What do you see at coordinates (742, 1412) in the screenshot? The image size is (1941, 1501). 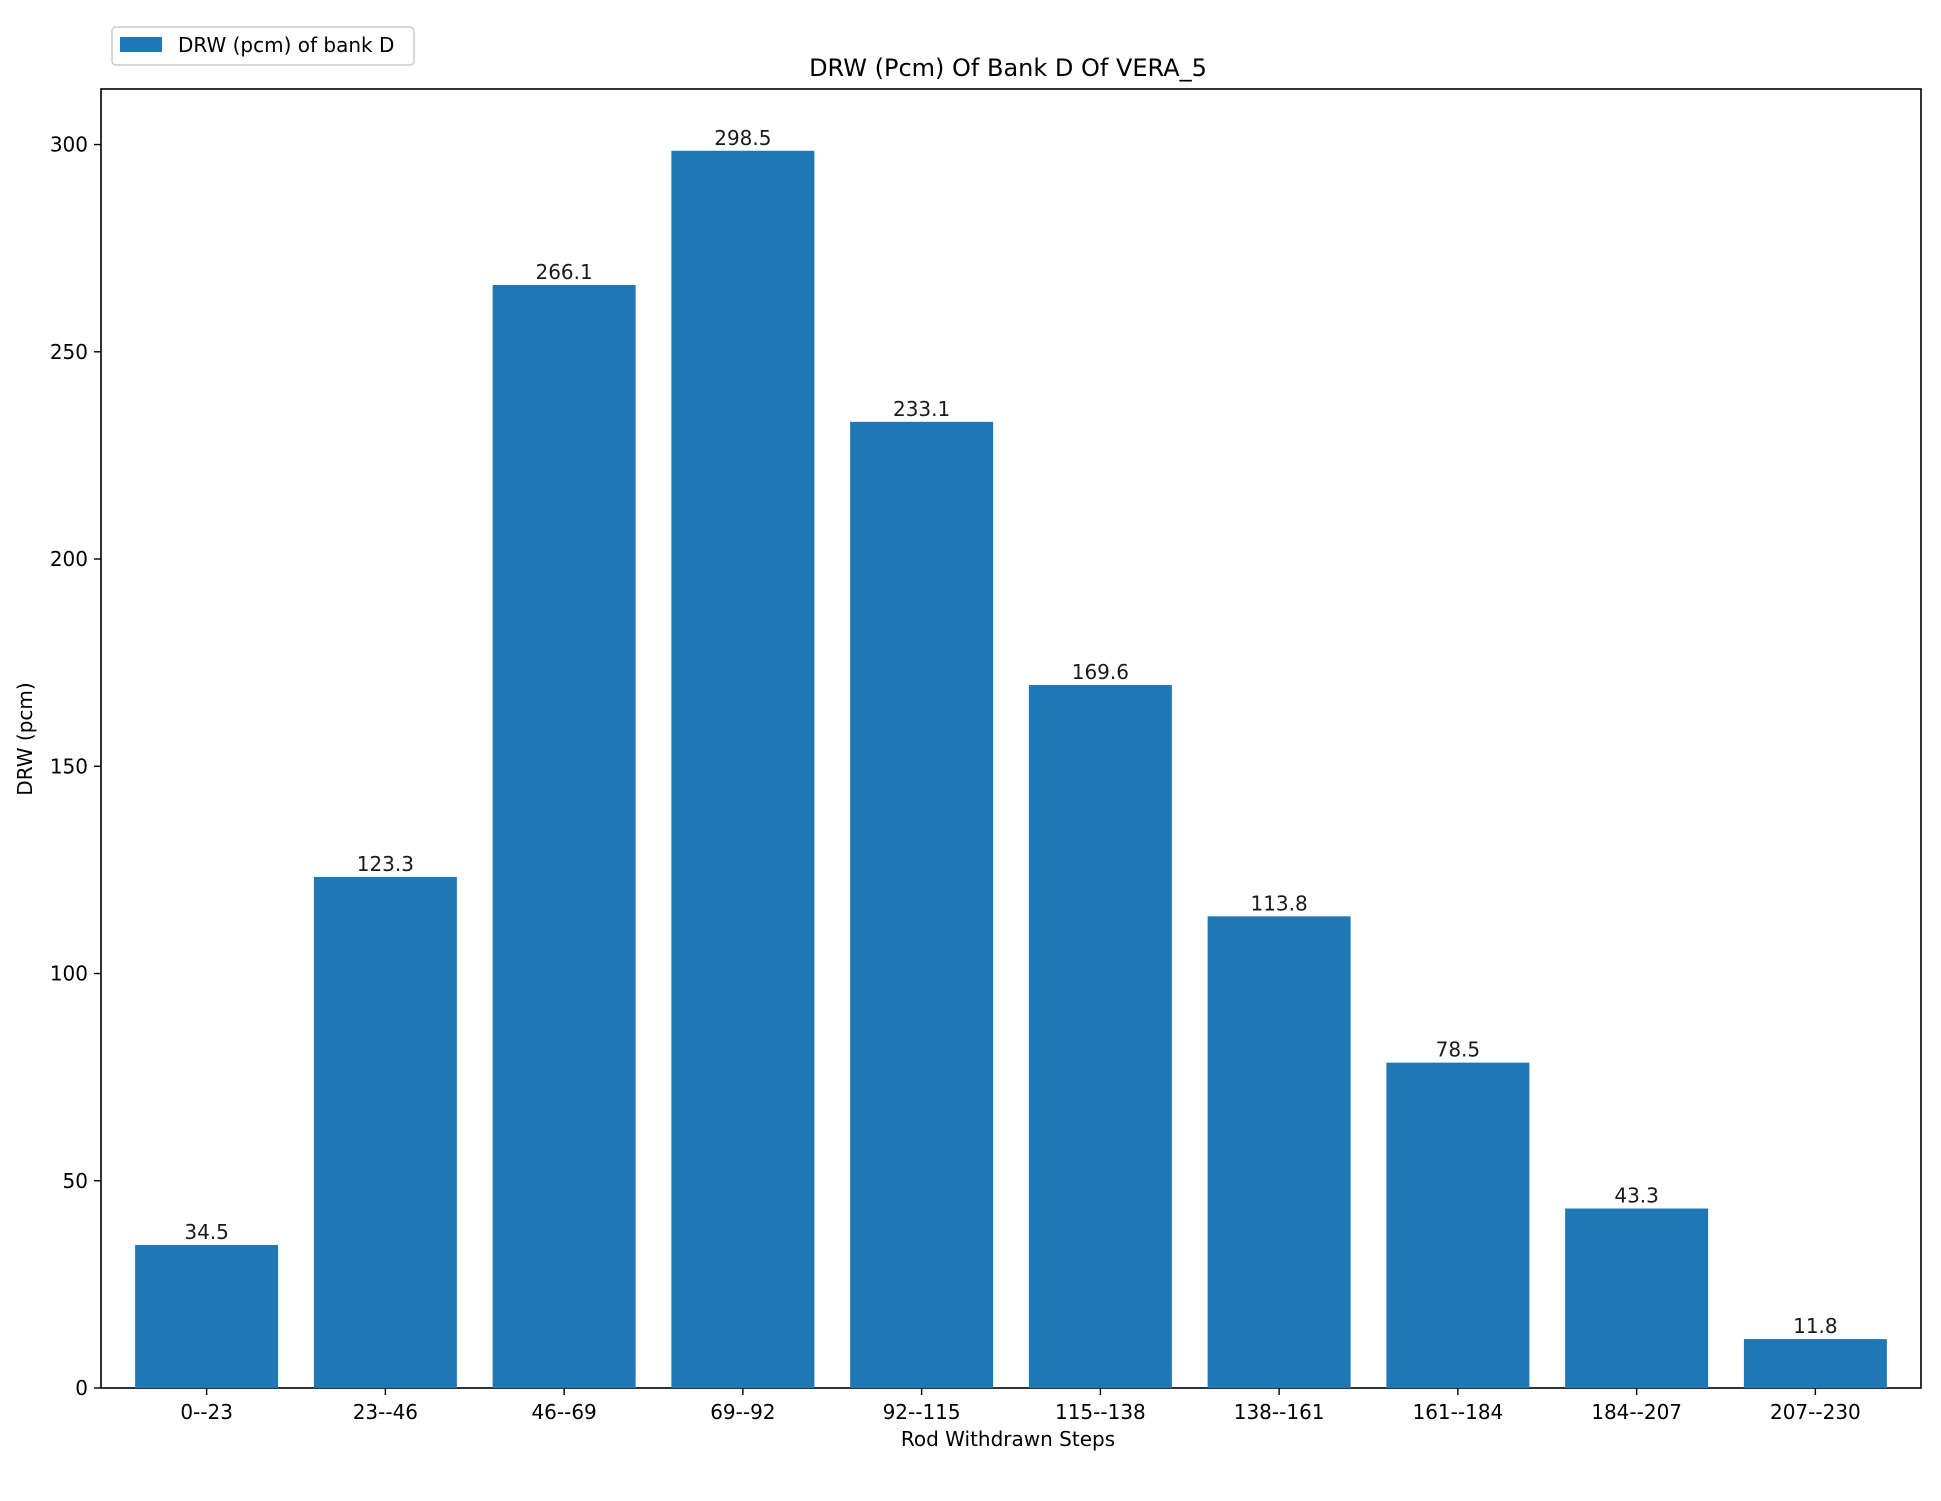 I see `x-tick-label: 69--92` at bounding box center [742, 1412].